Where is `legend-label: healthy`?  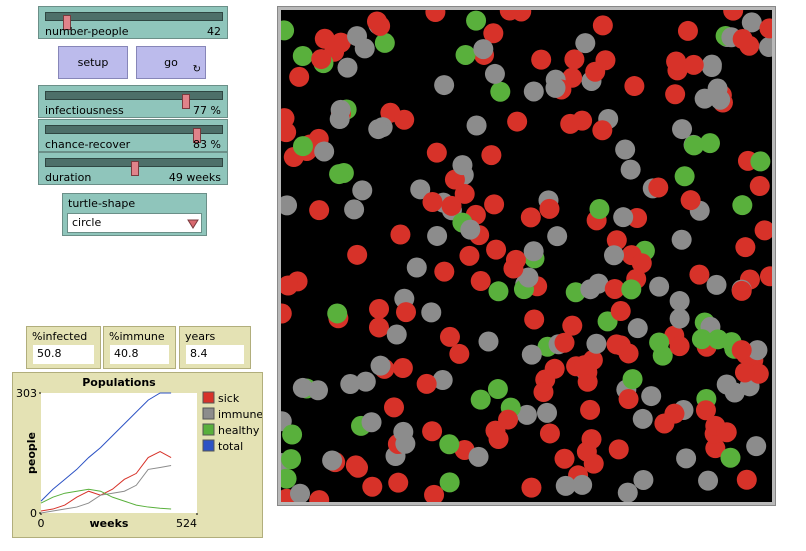 legend-label: healthy is located at coordinates (239, 430).